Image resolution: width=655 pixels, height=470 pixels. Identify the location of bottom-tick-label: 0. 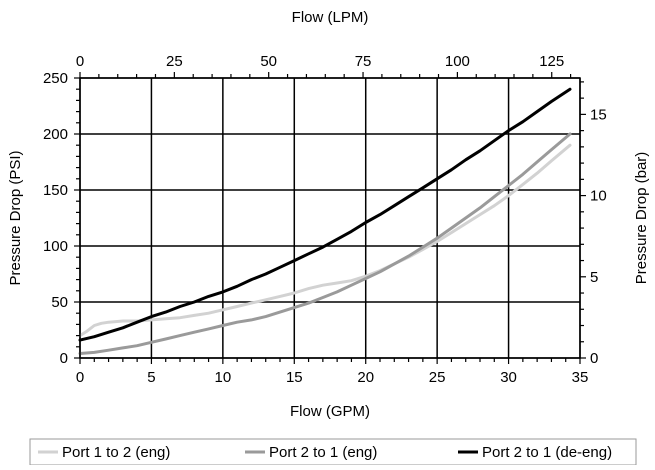
(80, 377).